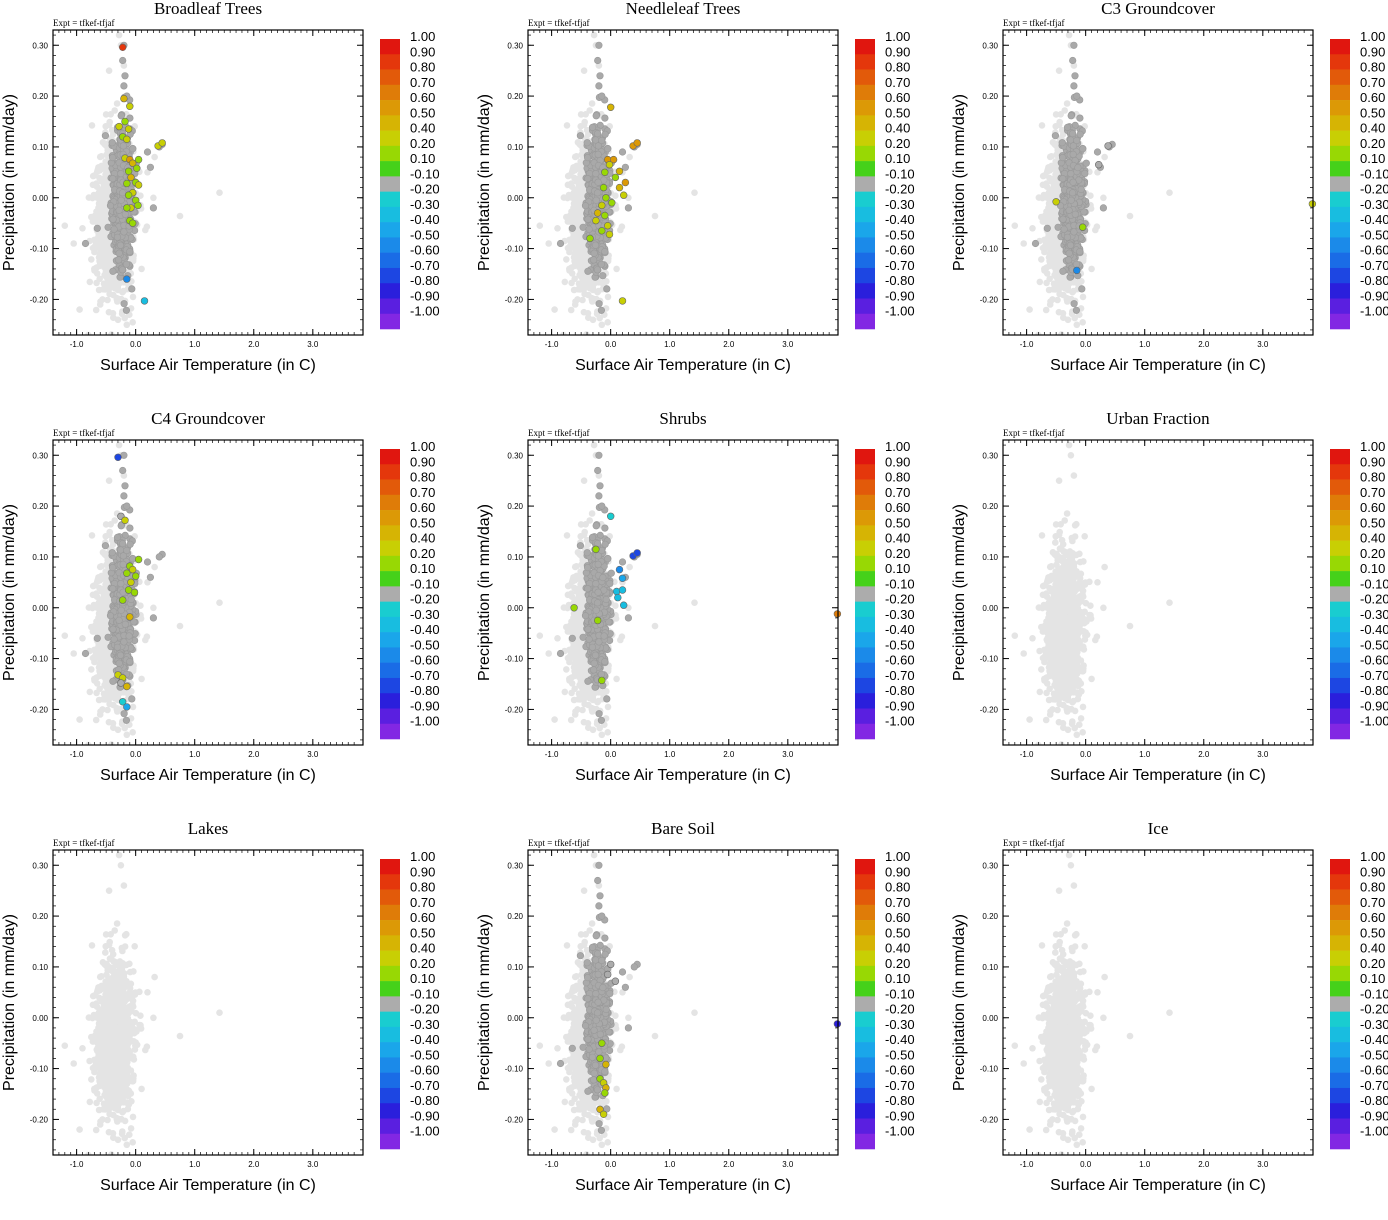 The height and width of the screenshot is (1220, 1388). What do you see at coordinates (208, 9) in the screenshot?
I see `chart-title: Broadleaf Trees` at bounding box center [208, 9].